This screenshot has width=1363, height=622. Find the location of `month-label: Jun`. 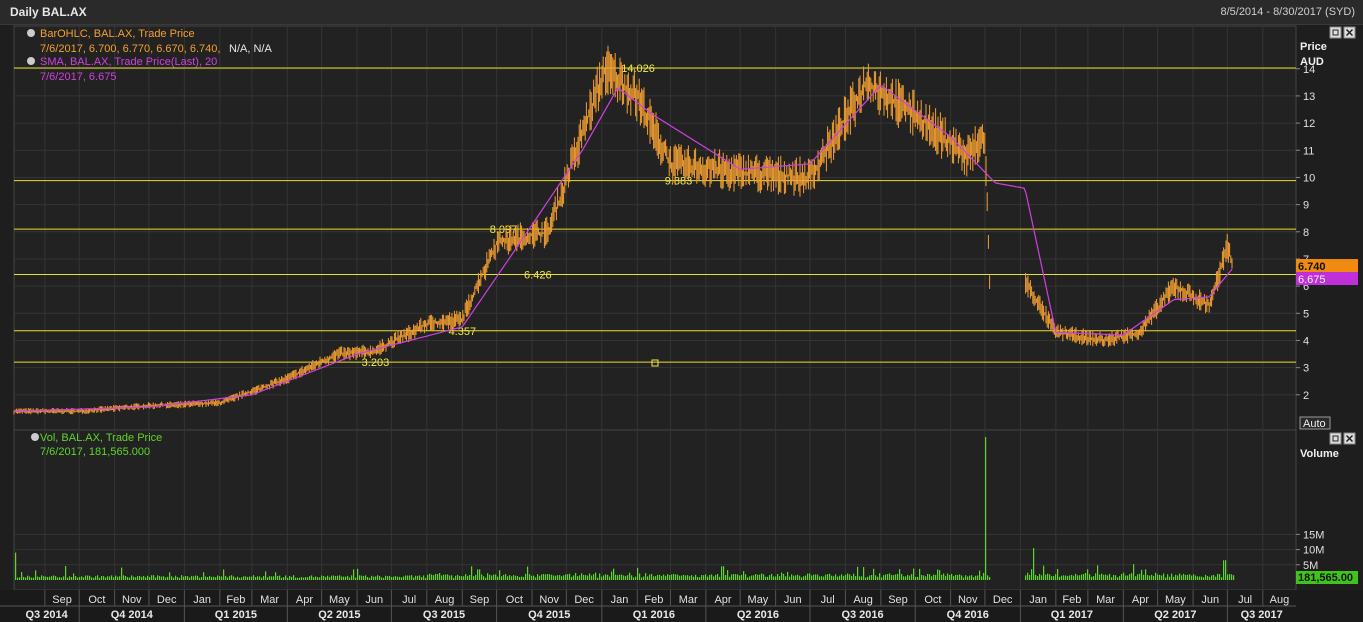

month-label: Jun is located at coordinates (374, 600).